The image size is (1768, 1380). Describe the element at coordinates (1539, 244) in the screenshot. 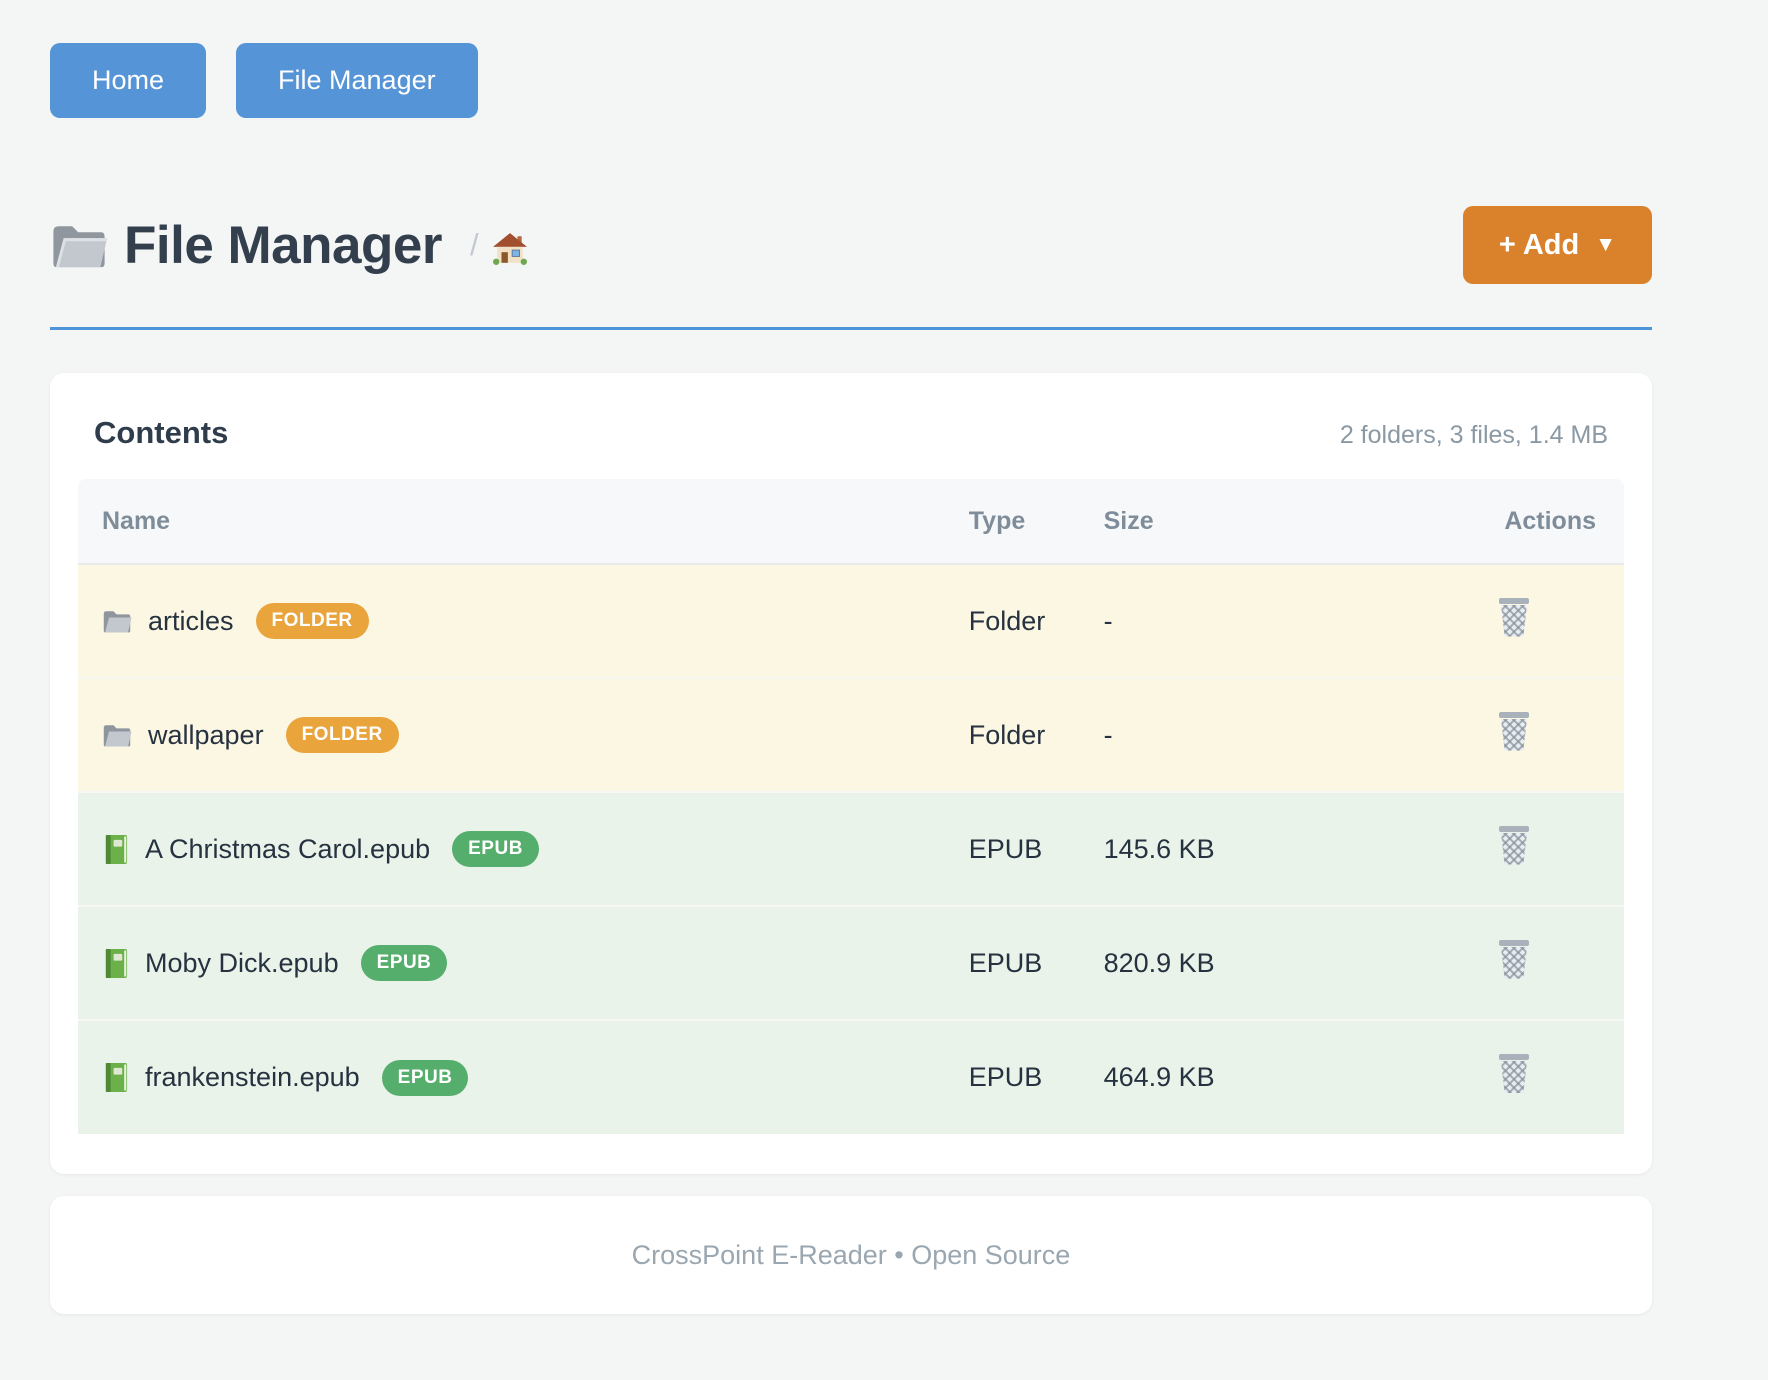

I see `add-button-label: + Add` at that location.